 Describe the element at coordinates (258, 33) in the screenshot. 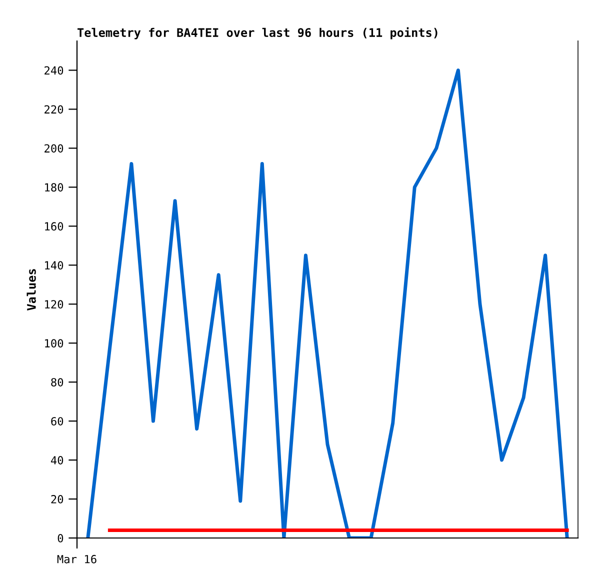

I see `chart-title: Telemetry for BA4TEI over last 96 hours (11 points)` at that location.